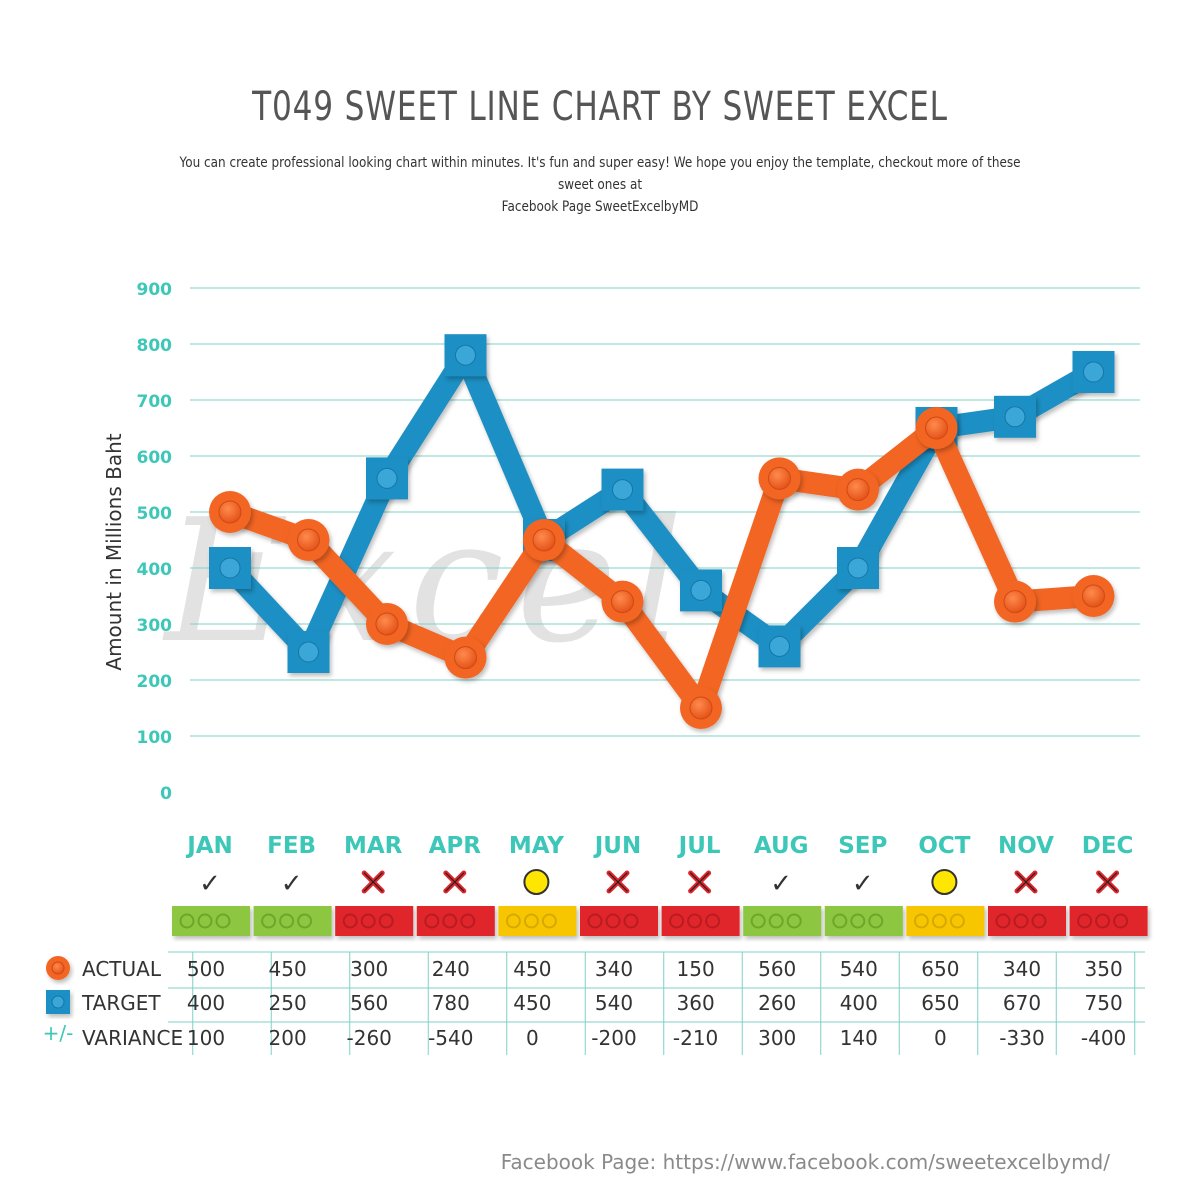 This screenshot has height=1200, width=1200. Describe the element at coordinates (155, 402) in the screenshot. I see `y-tick-label: 700` at that location.